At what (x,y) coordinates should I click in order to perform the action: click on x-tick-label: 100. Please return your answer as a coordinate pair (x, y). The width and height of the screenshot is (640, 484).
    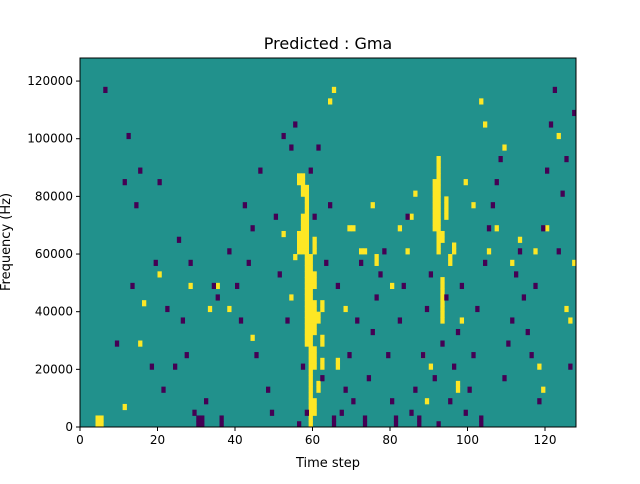
    Looking at the image, I should click on (467, 440).